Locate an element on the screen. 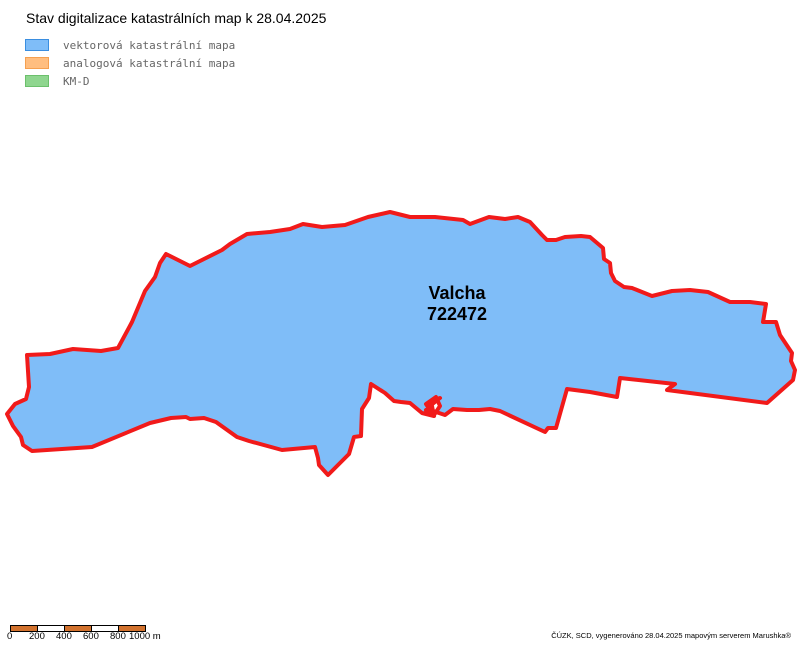 The image size is (800, 650). scale-bar-graphic is located at coordinates (78, 628).